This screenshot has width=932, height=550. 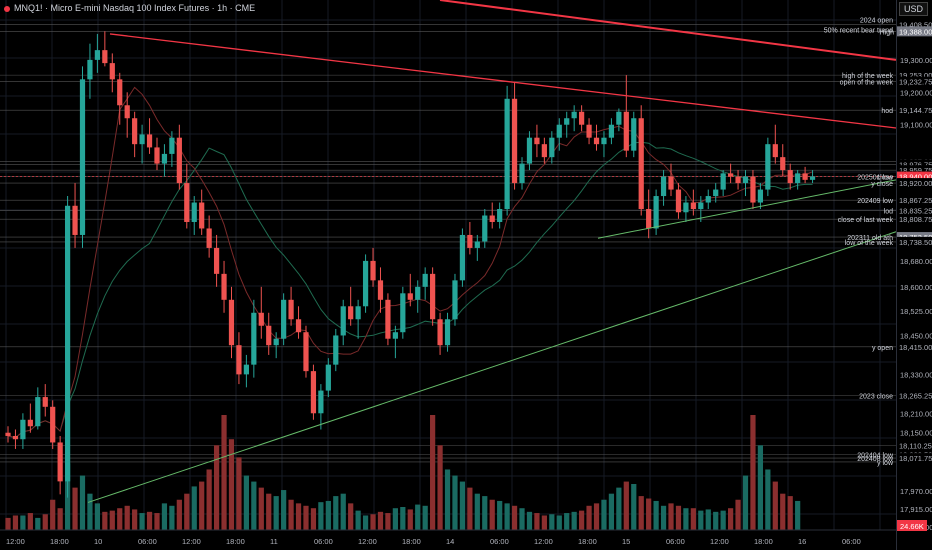 I want to click on trendline-green-upper, so click(x=747, y=209).